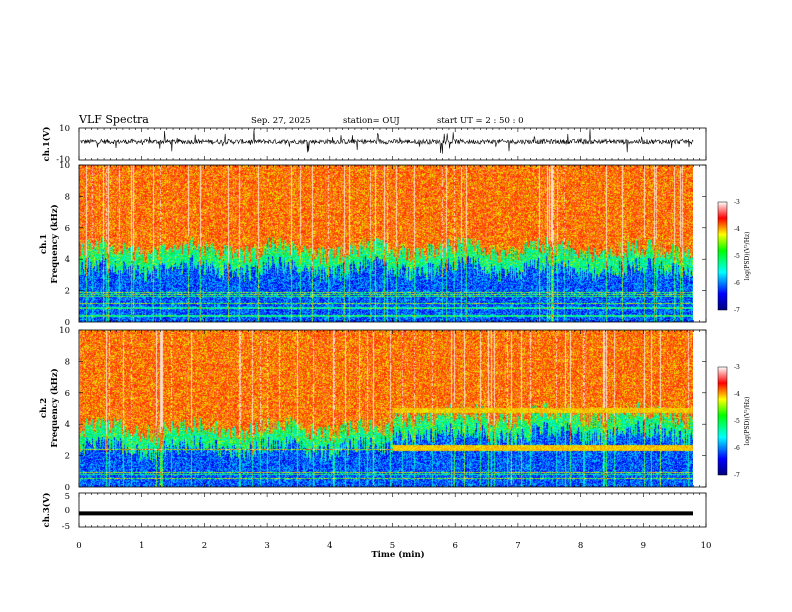 This screenshot has height=612, width=792. What do you see at coordinates (722, 256) in the screenshot?
I see `ch1-colorbar-gradient` at bounding box center [722, 256].